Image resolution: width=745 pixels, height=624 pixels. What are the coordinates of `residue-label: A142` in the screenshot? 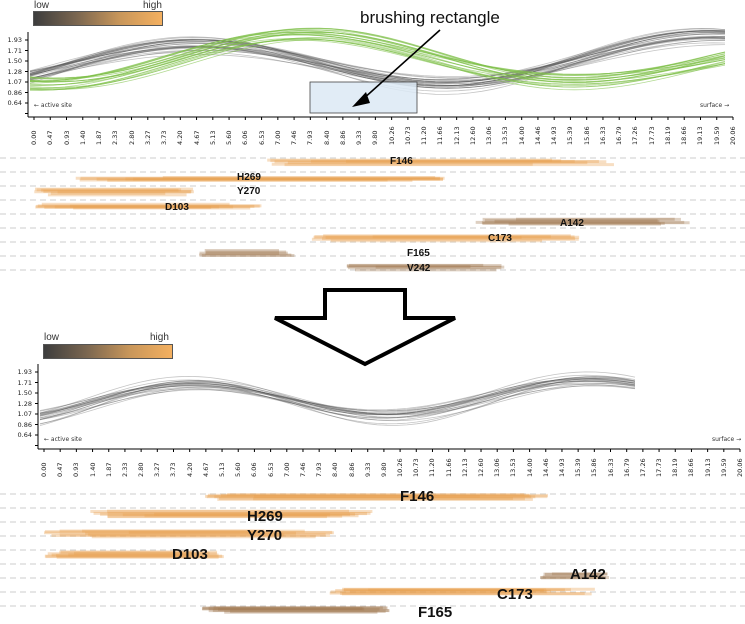 It's located at (572, 223).